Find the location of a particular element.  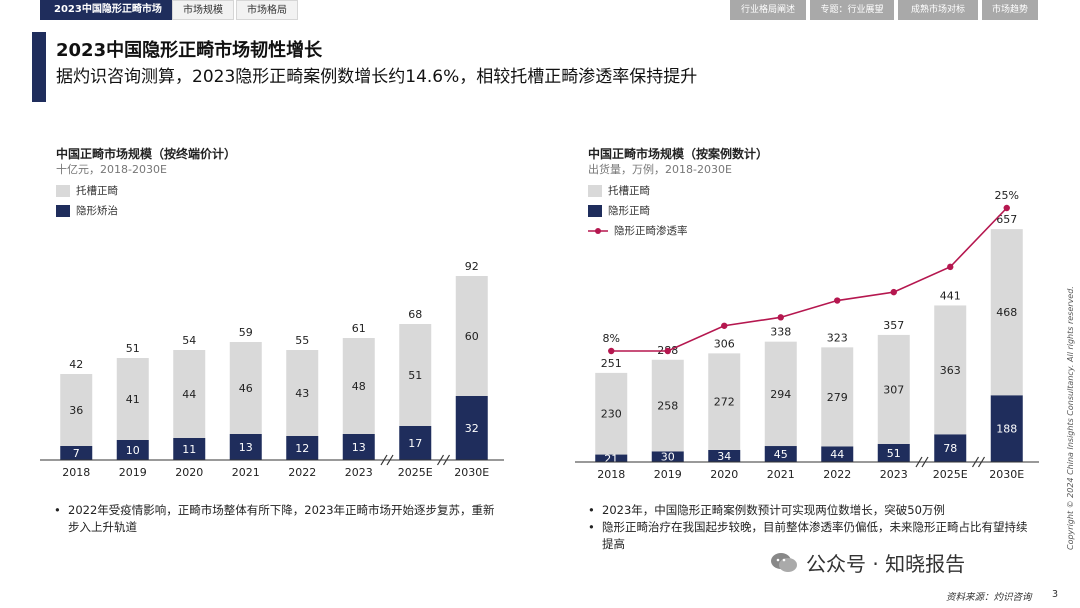

bar-value-label: 11 is located at coordinates (189, 449).